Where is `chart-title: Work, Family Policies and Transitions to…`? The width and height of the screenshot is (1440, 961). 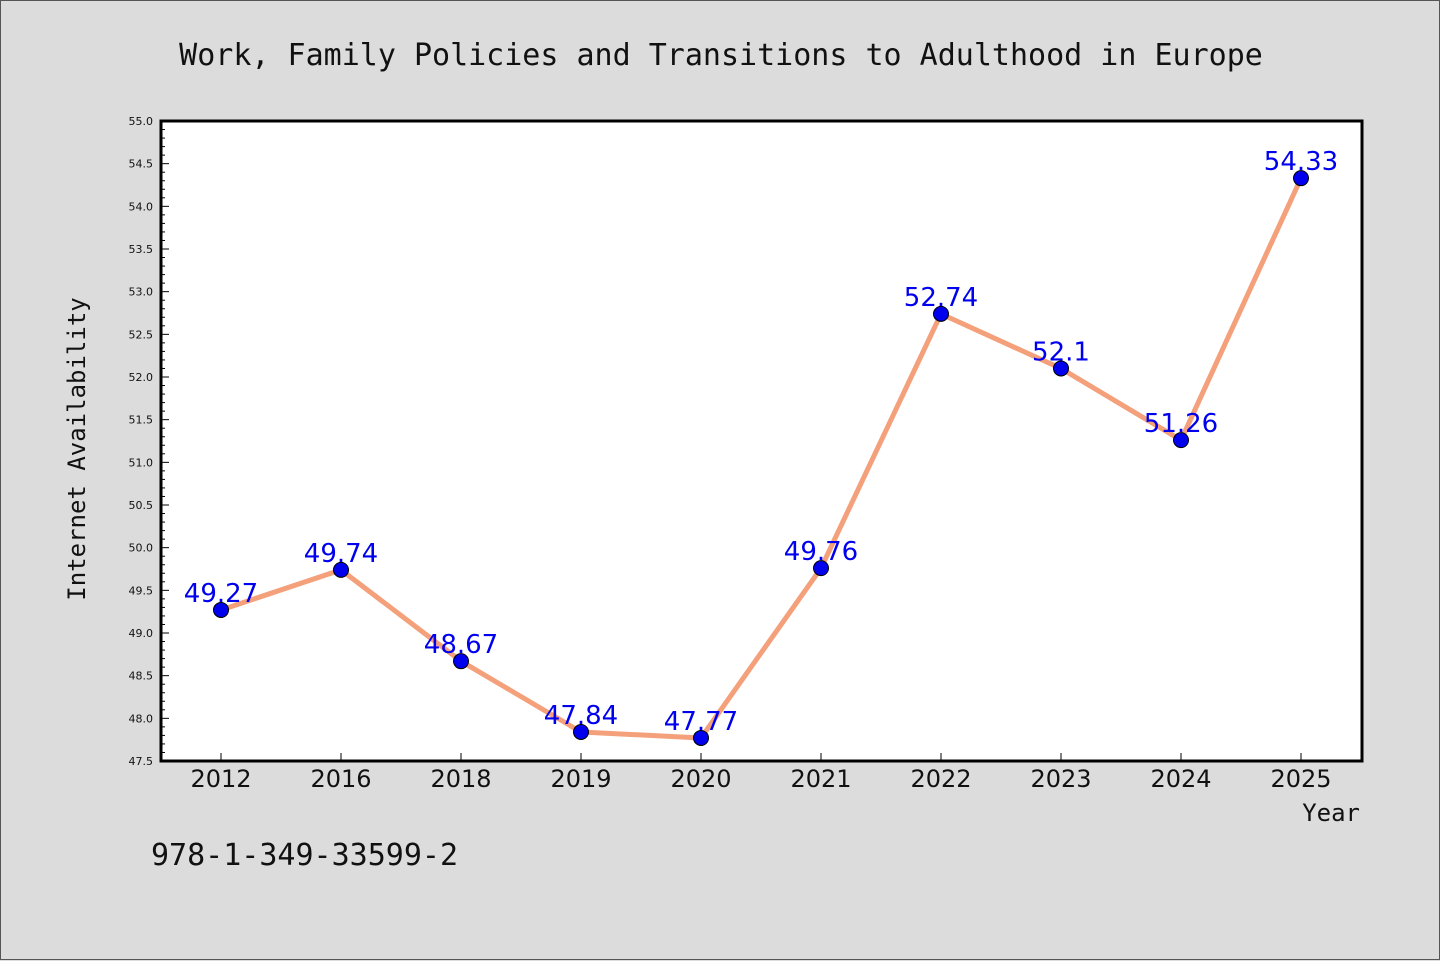
chart-title: Work, Family Policies and Transitions to… is located at coordinates (721, 55).